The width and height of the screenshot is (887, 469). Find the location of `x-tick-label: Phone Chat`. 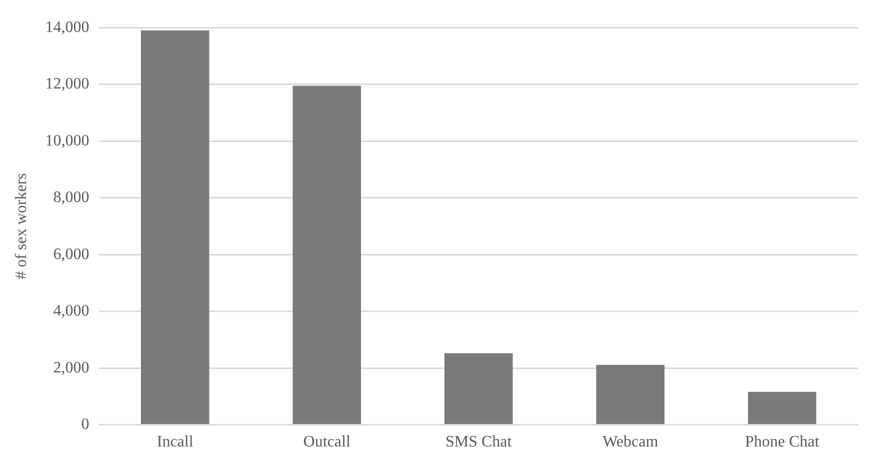

x-tick-label: Phone Chat is located at coordinates (782, 442).